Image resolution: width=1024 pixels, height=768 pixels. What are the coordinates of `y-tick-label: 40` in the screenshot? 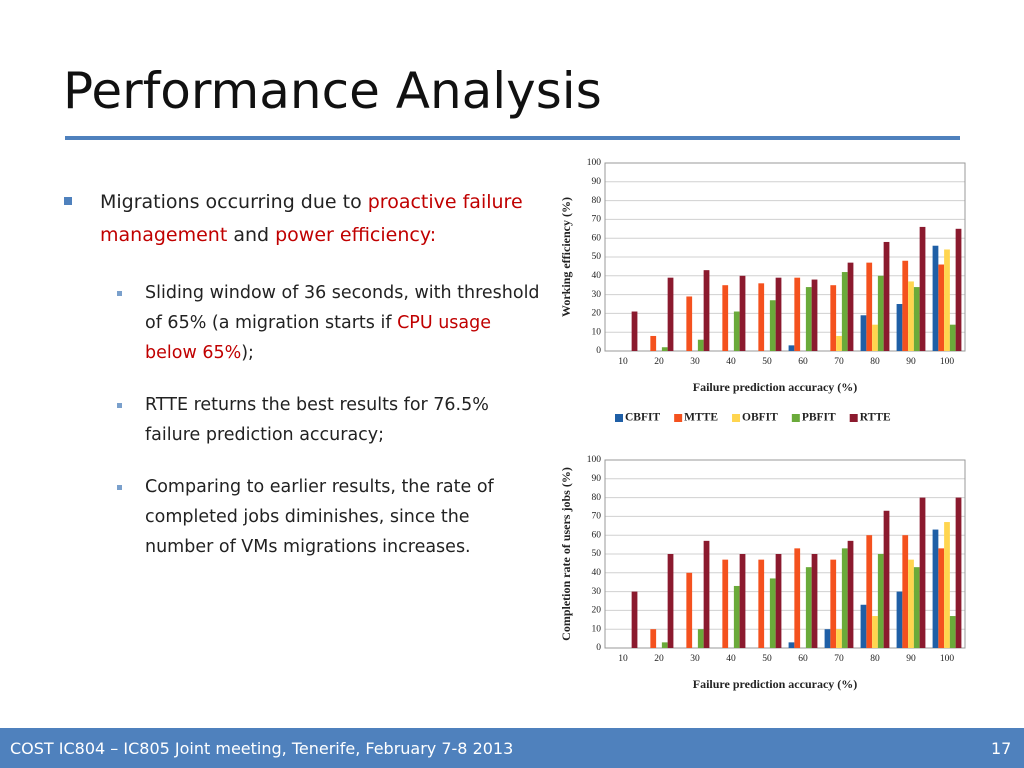 It's located at (597, 573).